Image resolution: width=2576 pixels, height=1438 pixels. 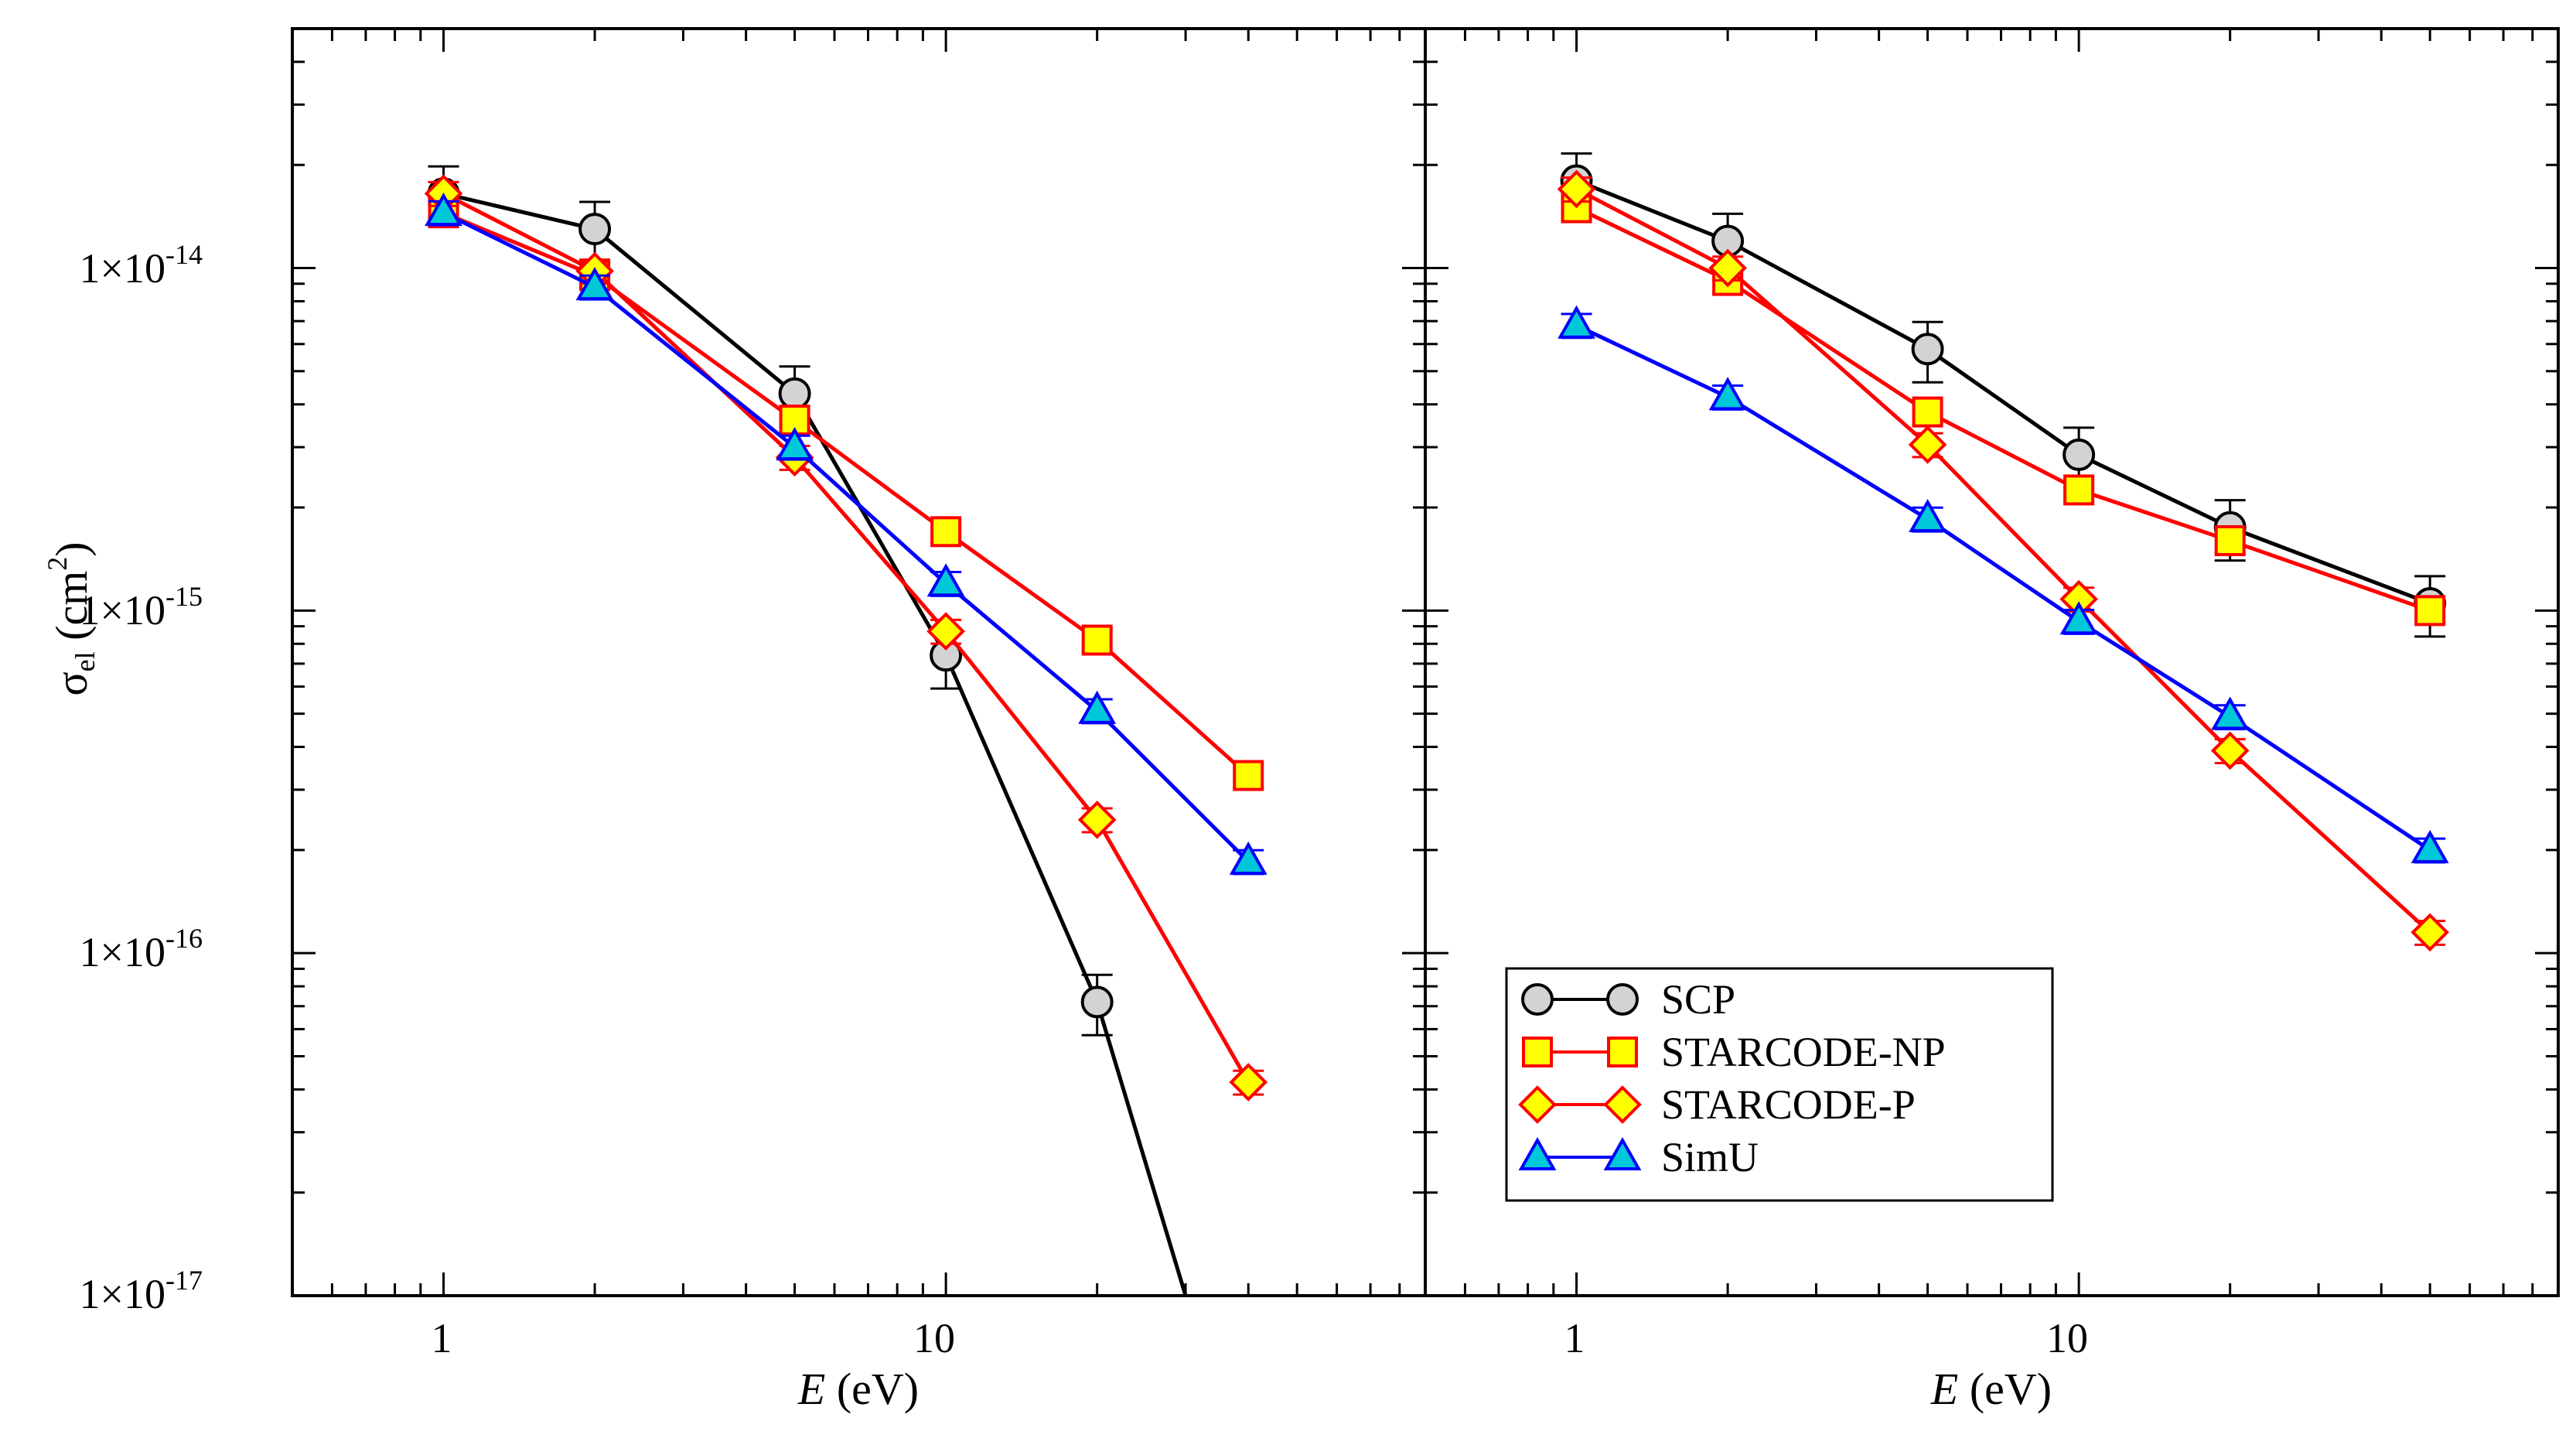 I want to click on x-axis-unit-right: (eV), so click(x=2005, y=1389).